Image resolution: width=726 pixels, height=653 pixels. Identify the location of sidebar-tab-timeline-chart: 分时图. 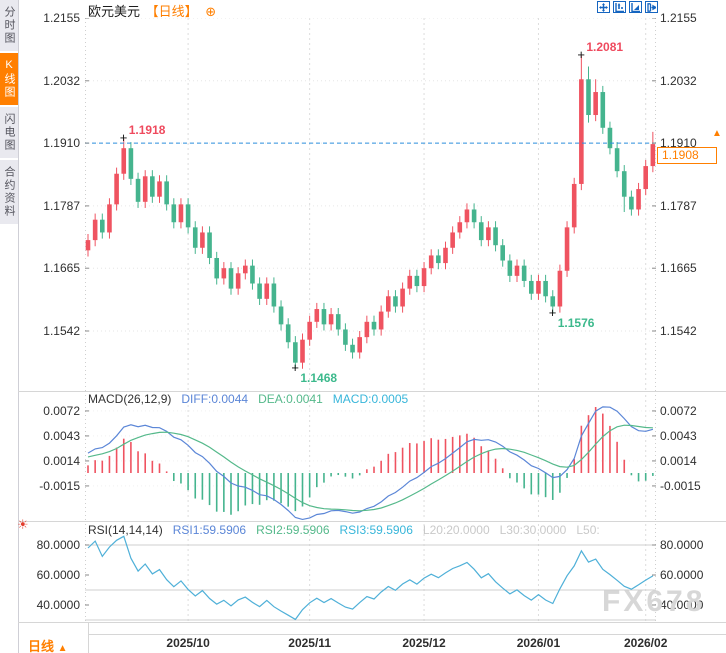
(9, 25).